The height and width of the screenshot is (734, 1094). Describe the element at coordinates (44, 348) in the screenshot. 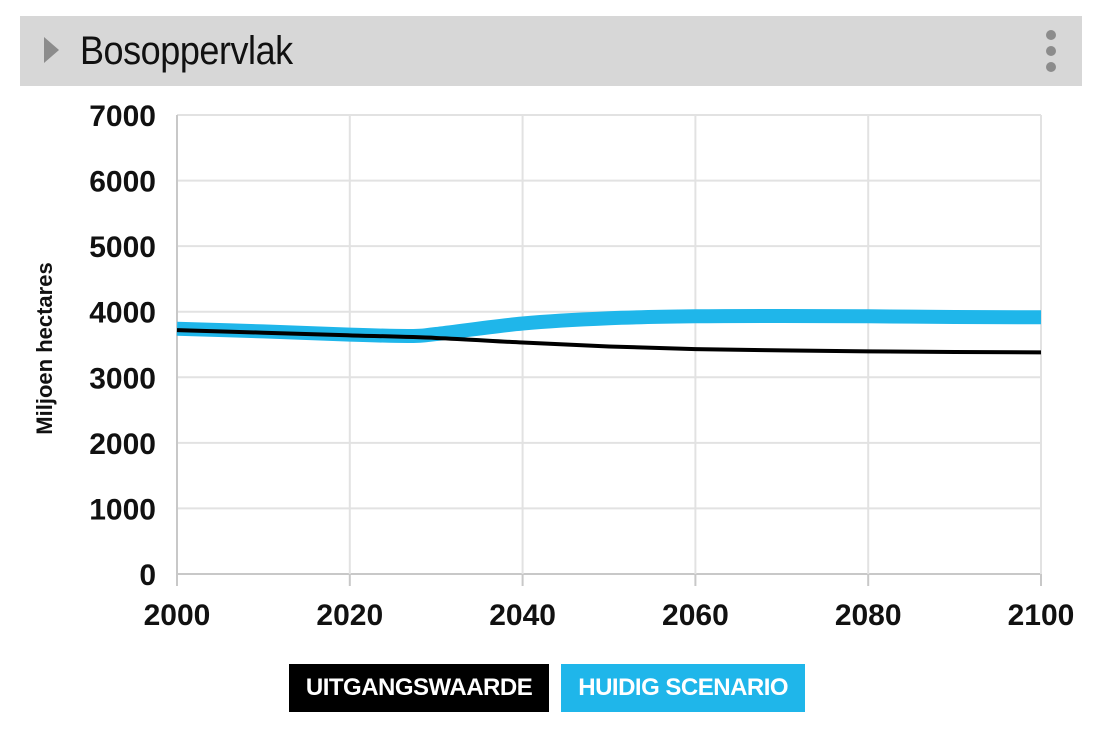

I see `y-axis-title: Miljoen hectares` at that location.